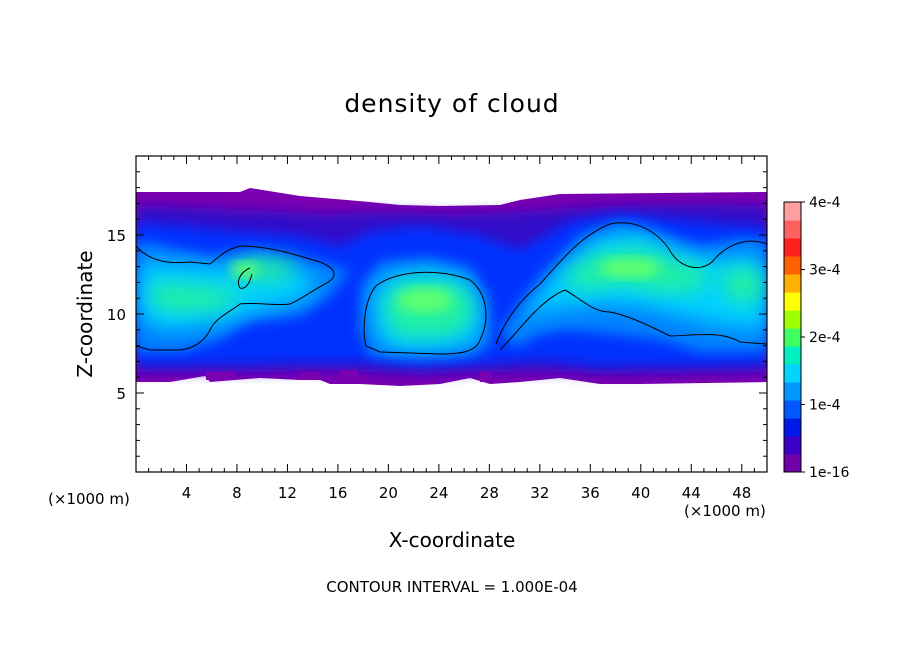 Image resolution: width=904 pixels, height=654 pixels. What do you see at coordinates (237, 493) in the screenshot?
I see `x-tick-label: 8` at bounding box center [237, 493].